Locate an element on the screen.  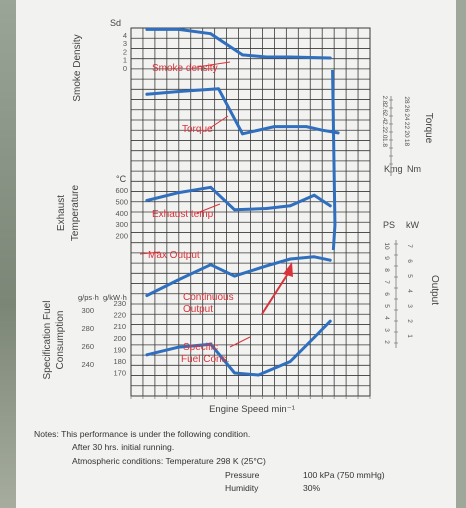
torque-tick-label-right: 24 is located at coordinates (406, 117).